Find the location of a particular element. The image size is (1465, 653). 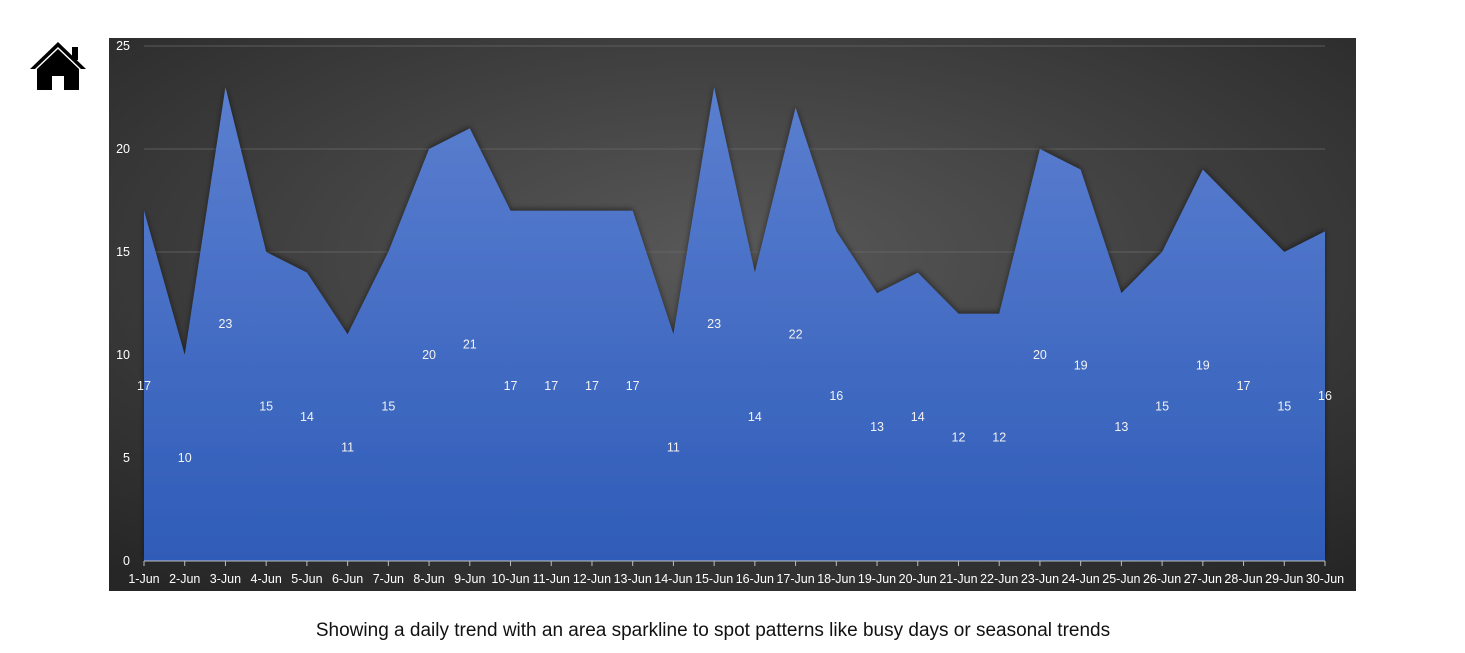

x-tick-label: 1-Jun is located at coordinates (143, 579).